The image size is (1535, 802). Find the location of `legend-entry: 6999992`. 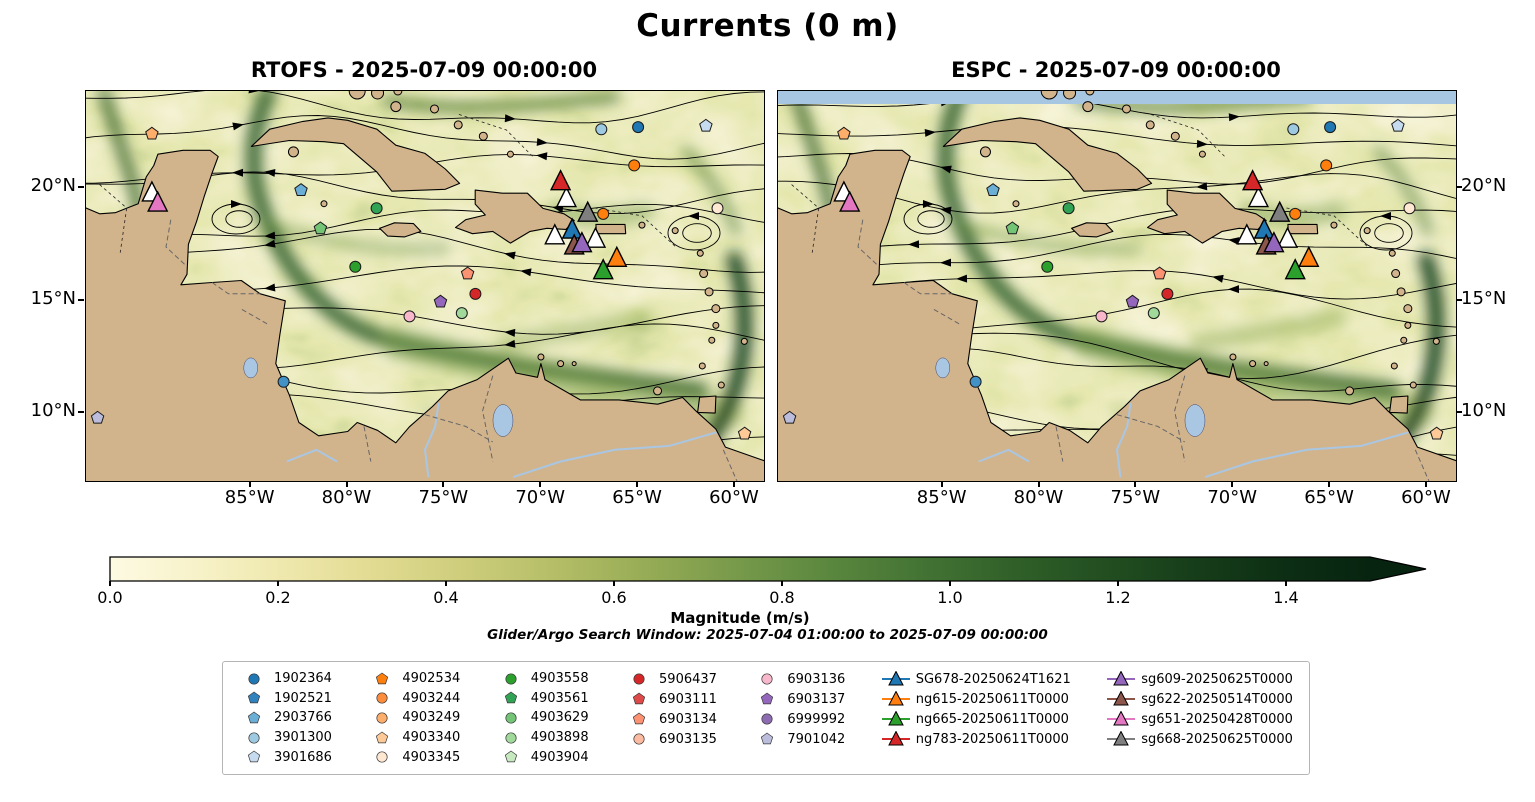

legend-entry: 6999992 is located at coordinates (798, 719).